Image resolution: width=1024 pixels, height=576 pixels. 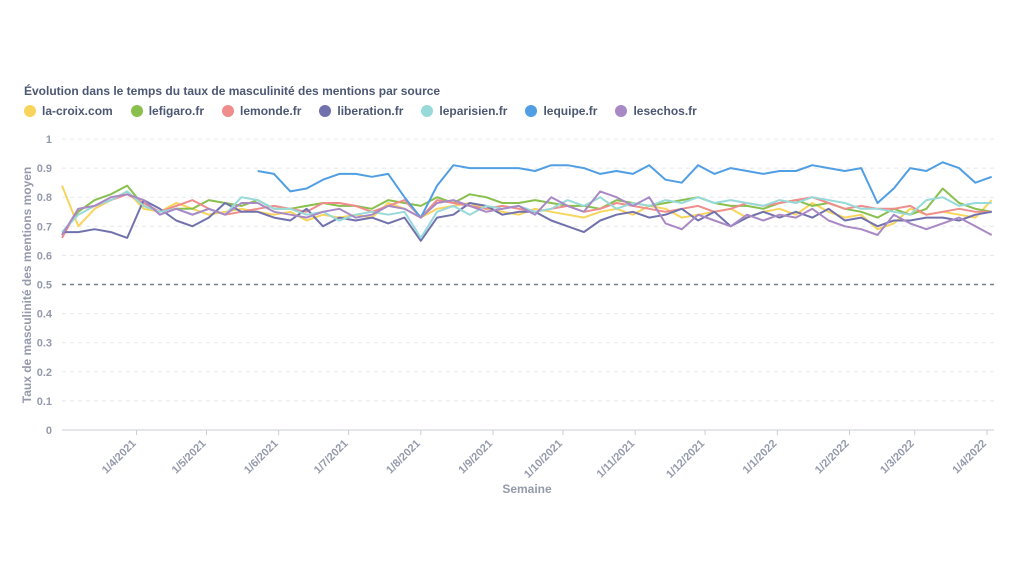 I want to click on series-line-liberation-fr, so click(x=527, y=220).